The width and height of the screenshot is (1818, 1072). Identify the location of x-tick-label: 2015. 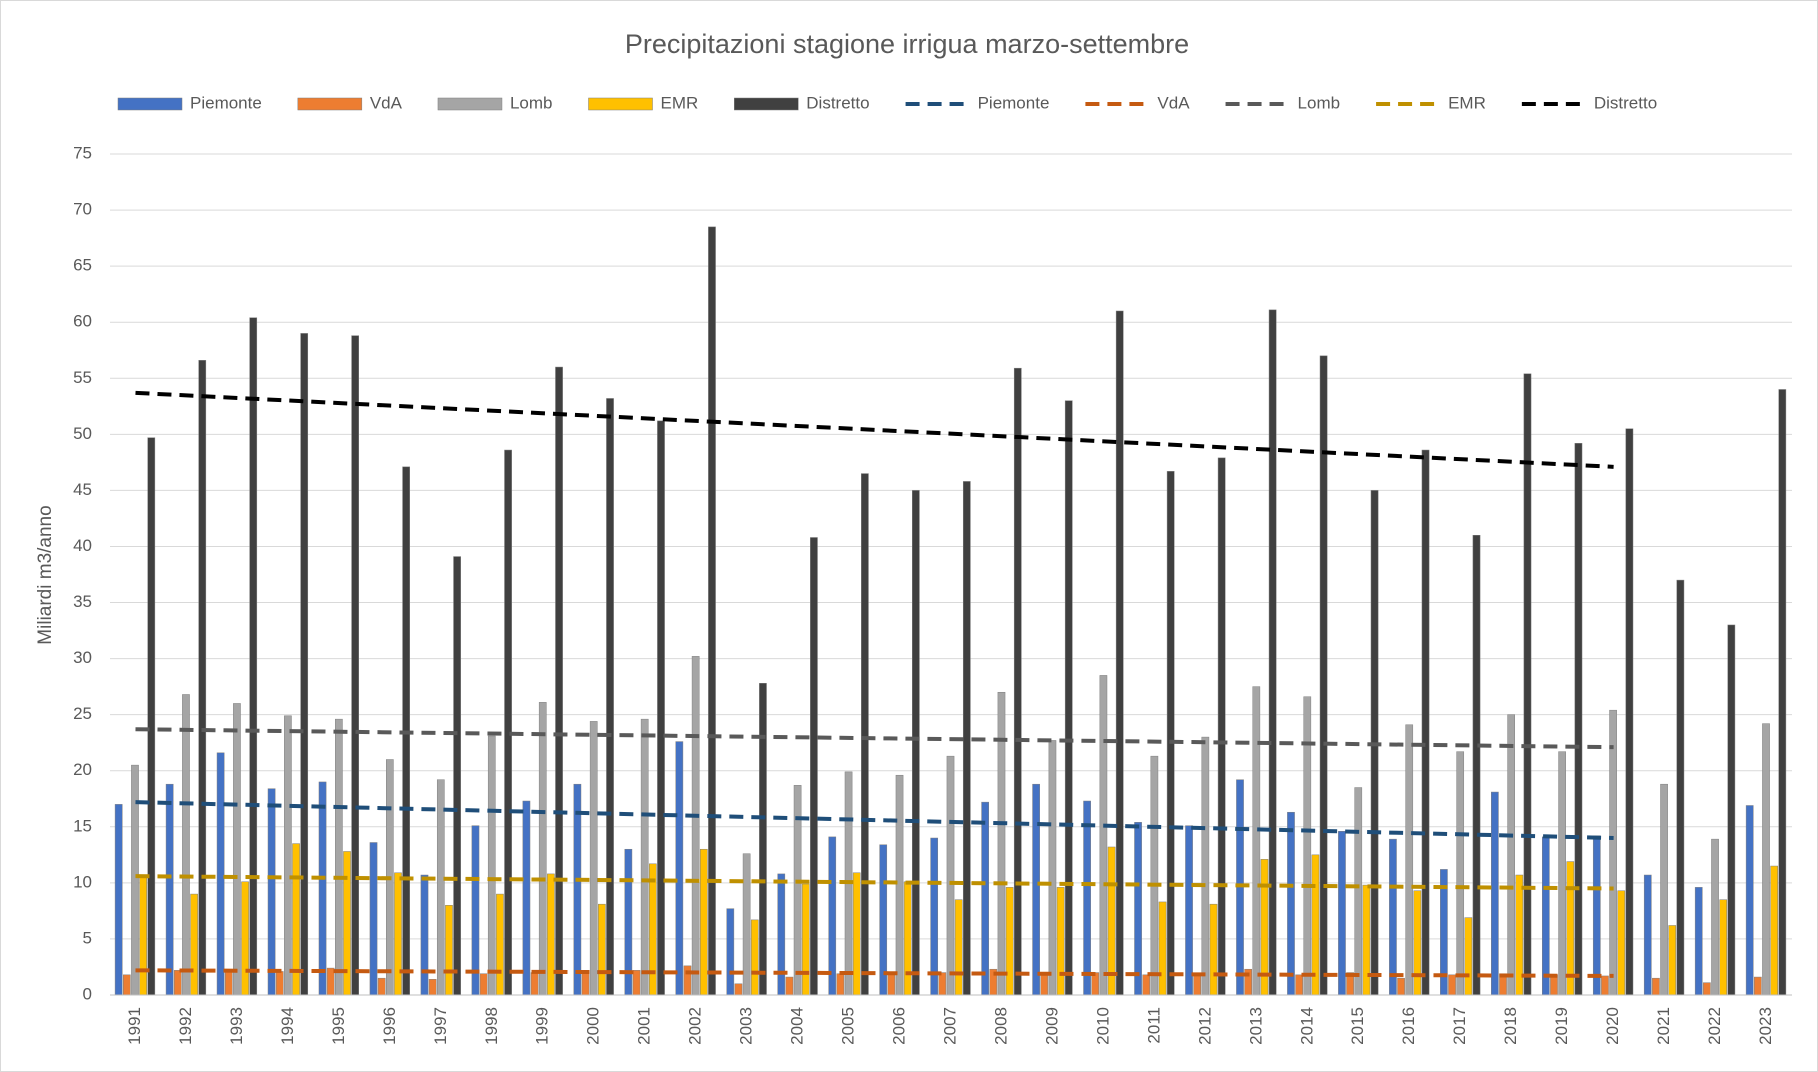
(1357, 1026).